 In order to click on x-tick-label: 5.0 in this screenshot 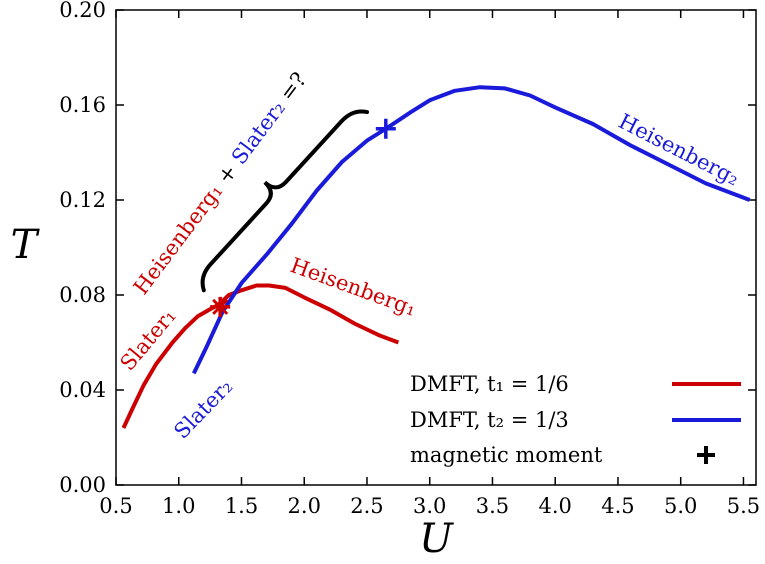, I will do `click(680, 506)`.